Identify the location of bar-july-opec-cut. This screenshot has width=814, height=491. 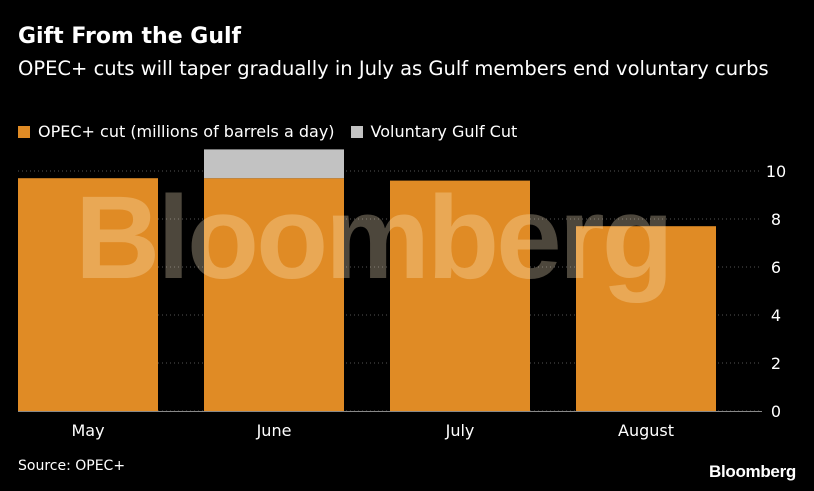
(460, 295).